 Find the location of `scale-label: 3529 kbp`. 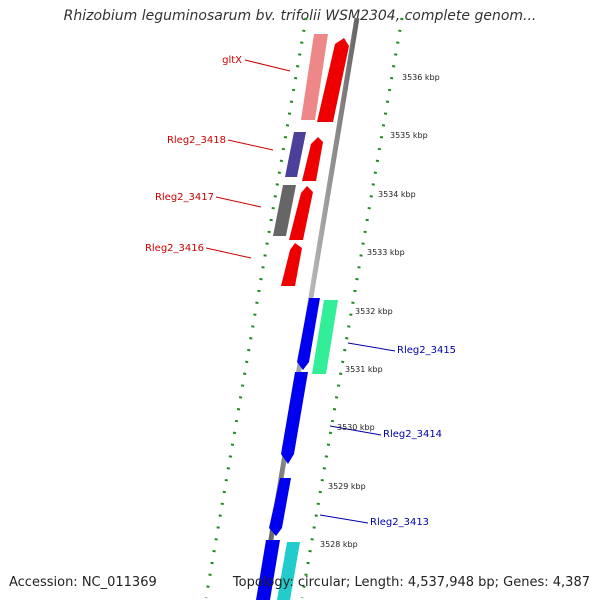

scale-label: 3529 kbp is located at coordinates (347, 486).